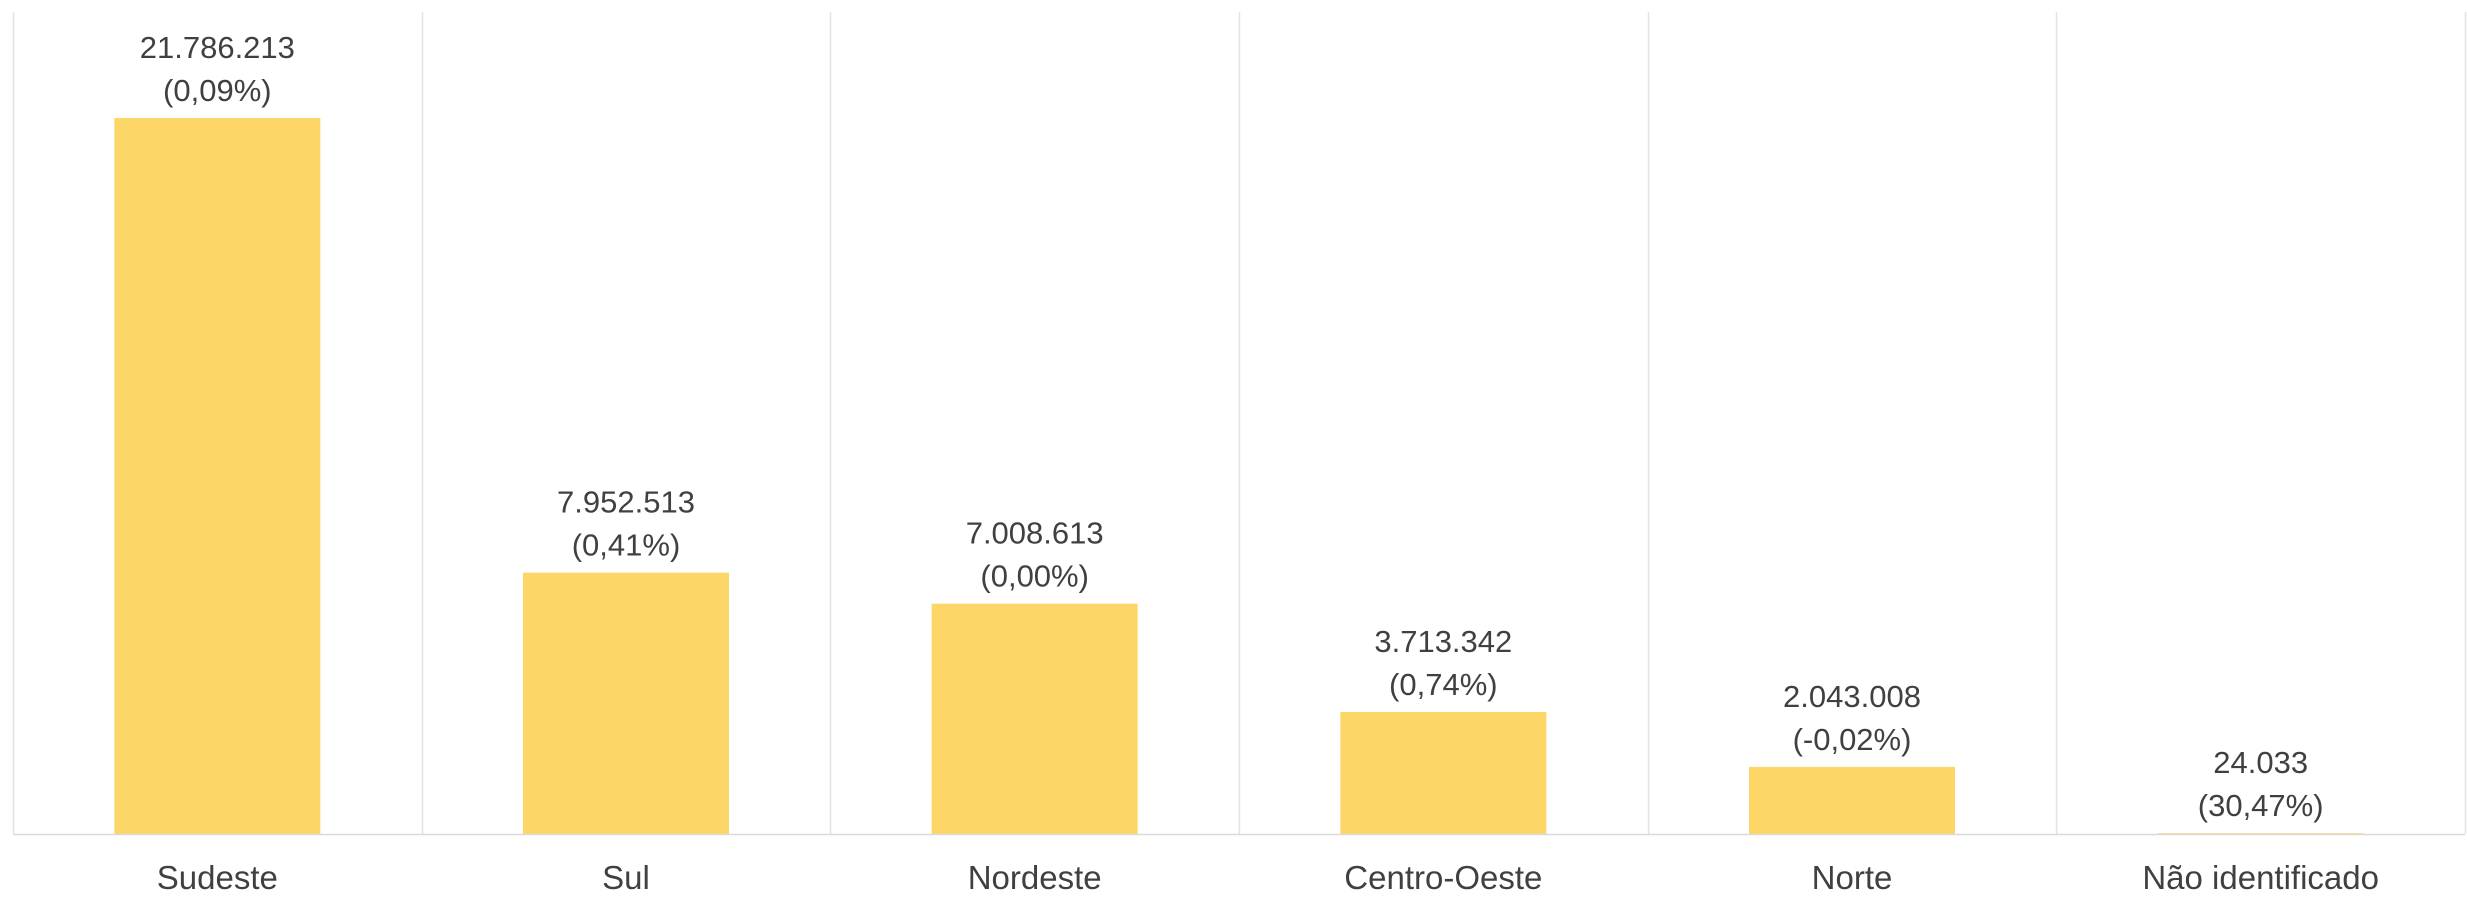 The image size is (2467, 900). I want to click on change-label-3: (0,74%), so click(1443, 684).